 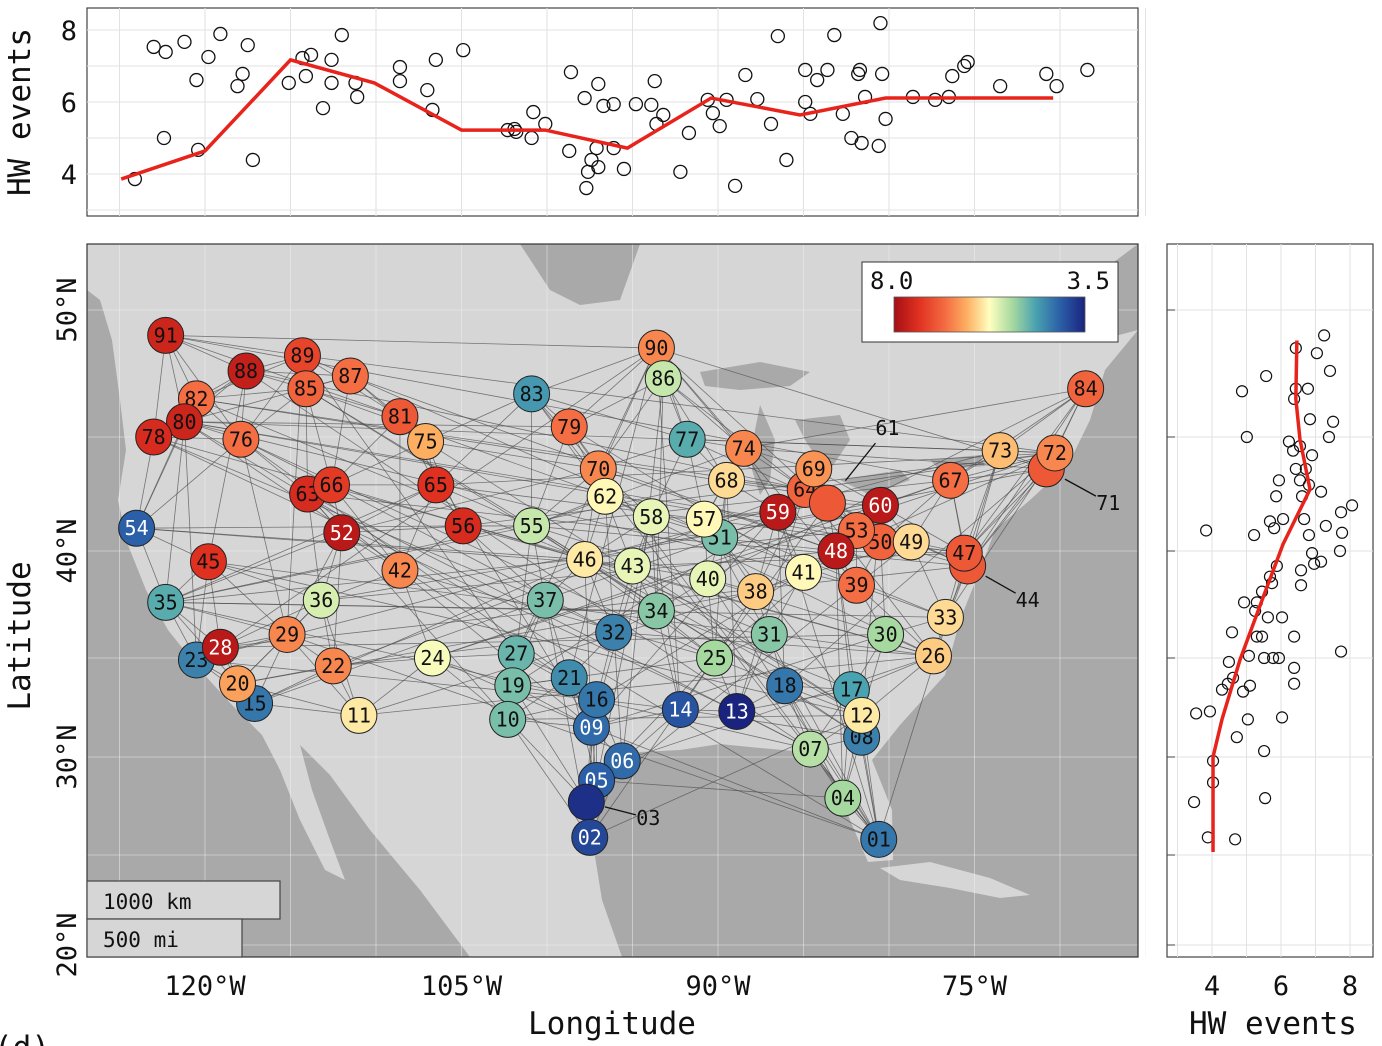 I want to click on node-40: 40, so click(x=708, y=579).